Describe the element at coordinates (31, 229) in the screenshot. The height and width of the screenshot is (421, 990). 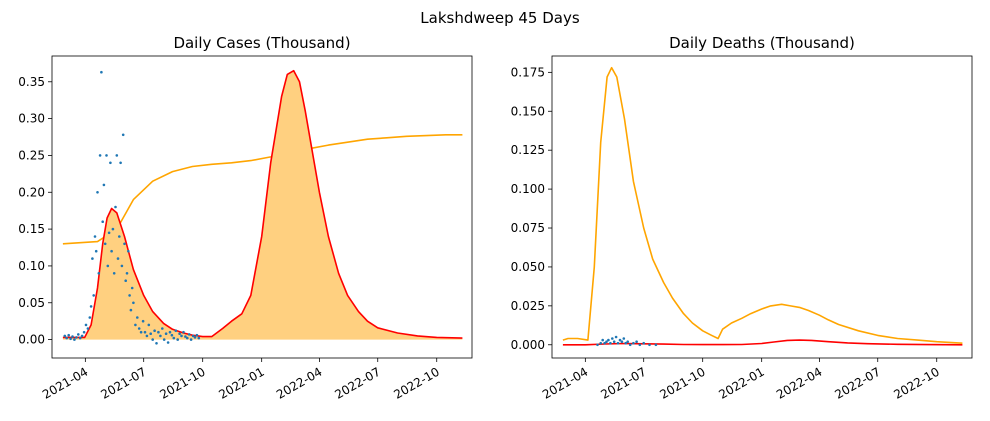
I see `y-tick-label: 0.15` at that location.